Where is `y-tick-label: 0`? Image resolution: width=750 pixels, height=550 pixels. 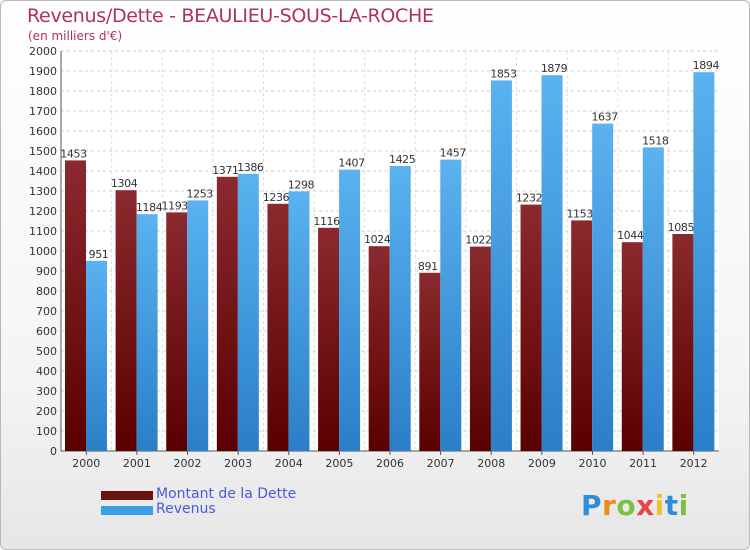
y-tick-label: 0 is located at coordinates (53, 451).